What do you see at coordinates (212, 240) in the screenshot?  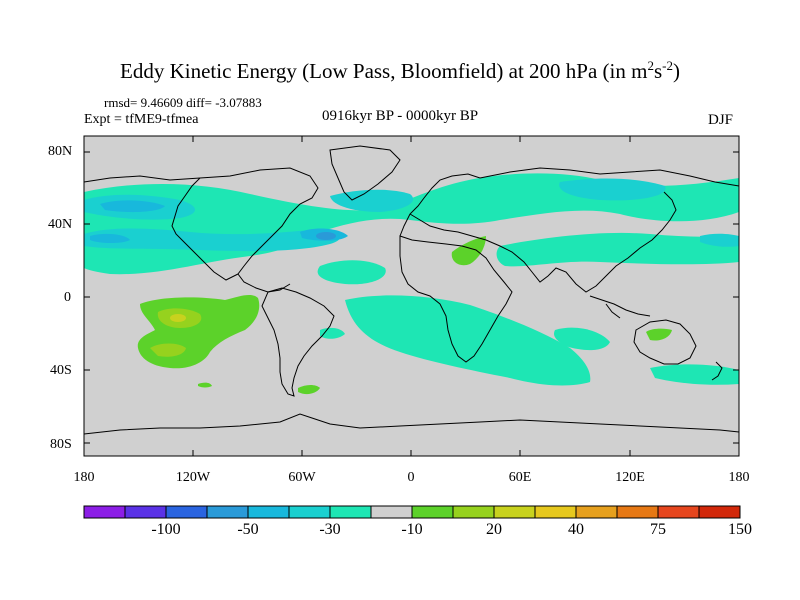 I see `central-pacific-core` at bounding box center [212, 240].